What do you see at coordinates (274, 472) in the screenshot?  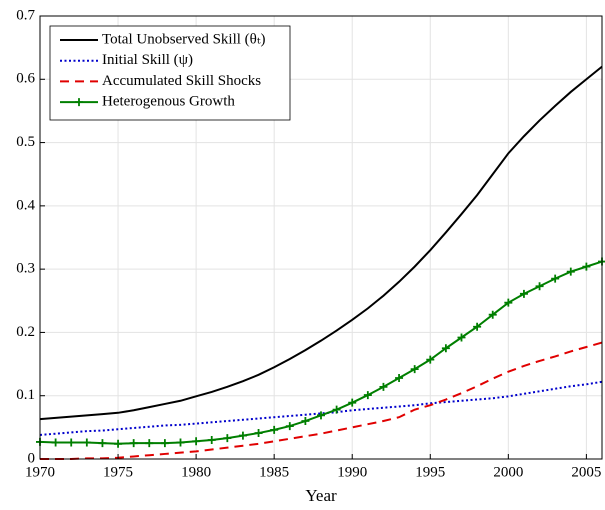 I see `x-tick-label: 1985` at bounding box center [274, 472].